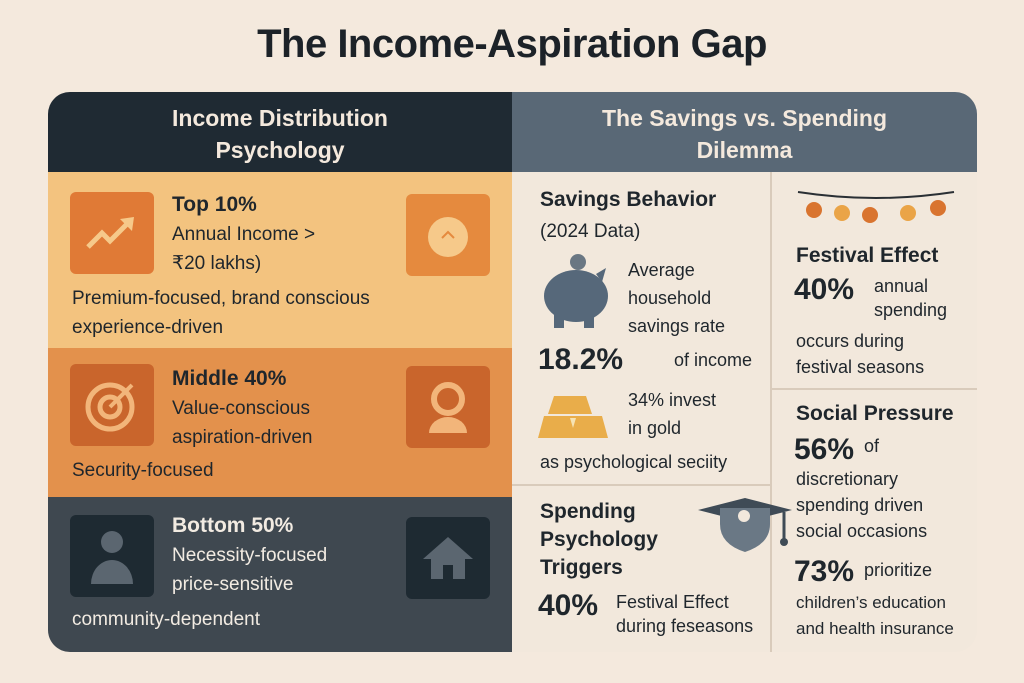 The width and height of the screenshot is (1024, 683). What do you see at coordinates (628, 199) in the screenshot?
I see `savings-title: Savings Behavior` at bounding box center [628, 199].